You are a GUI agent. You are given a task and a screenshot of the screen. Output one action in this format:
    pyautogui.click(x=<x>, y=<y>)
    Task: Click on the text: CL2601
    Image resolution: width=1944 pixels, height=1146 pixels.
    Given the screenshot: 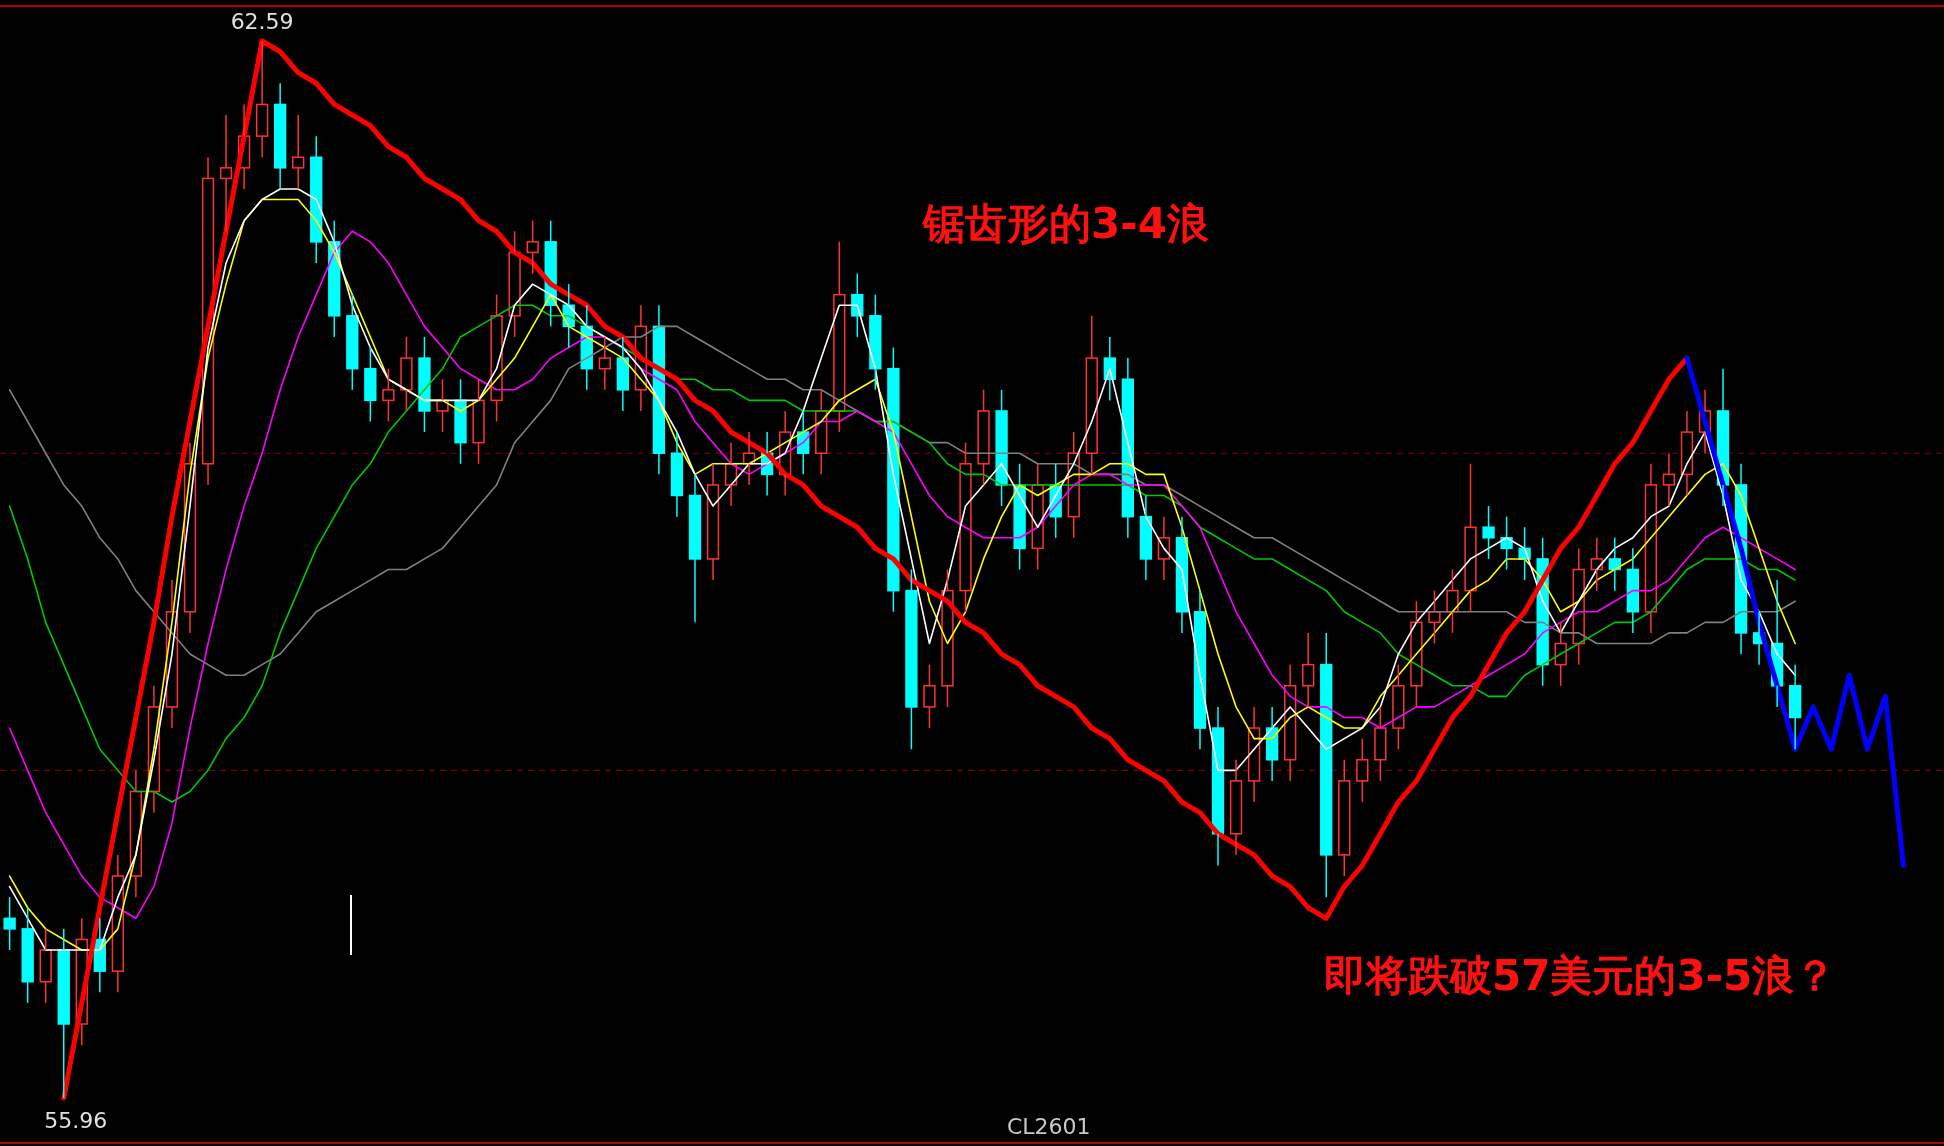 What is the action you would take?
    pyautogui.click(x=1049, y=1126)
    